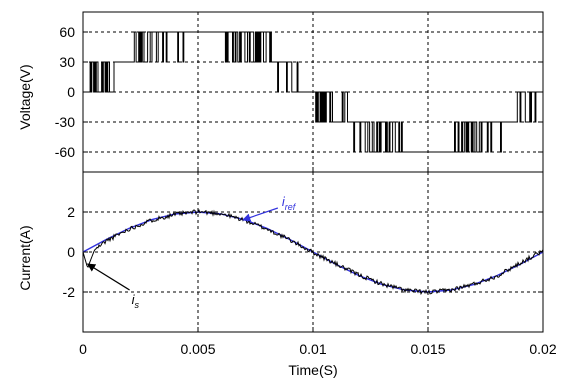 The width and height of the screenshot is (573, 381). Describe the element at coordinates (542, 349) in the screenshot. I see `time-x-tick-label: 0.02` at that location.